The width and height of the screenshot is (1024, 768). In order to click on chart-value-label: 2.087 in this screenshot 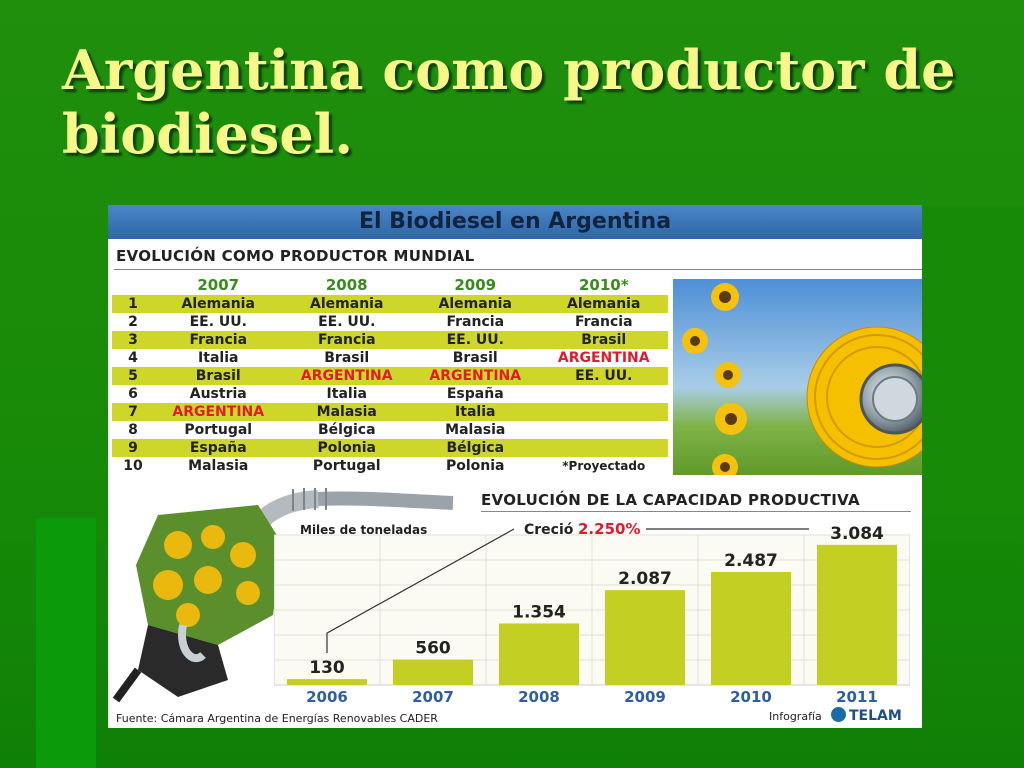, I will do `click(645, 579)`.